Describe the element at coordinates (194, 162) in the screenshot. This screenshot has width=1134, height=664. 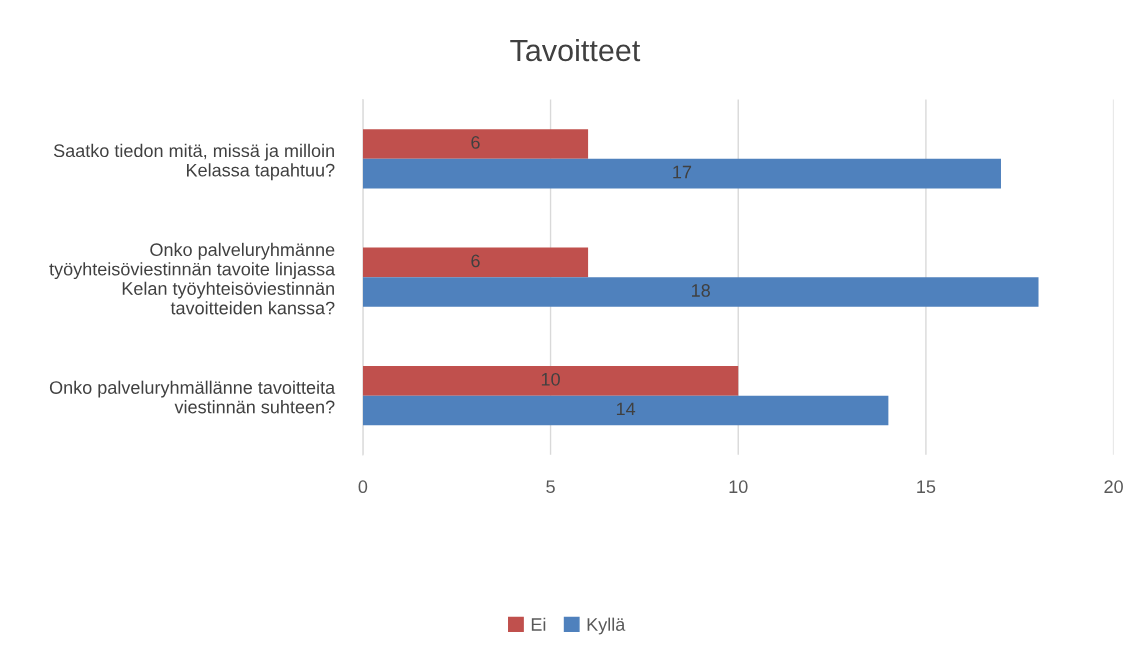
I see `y-tick-label: Saatko tiedon mitä, missä ja milloin Kelassa tapahtuu?` at that location.